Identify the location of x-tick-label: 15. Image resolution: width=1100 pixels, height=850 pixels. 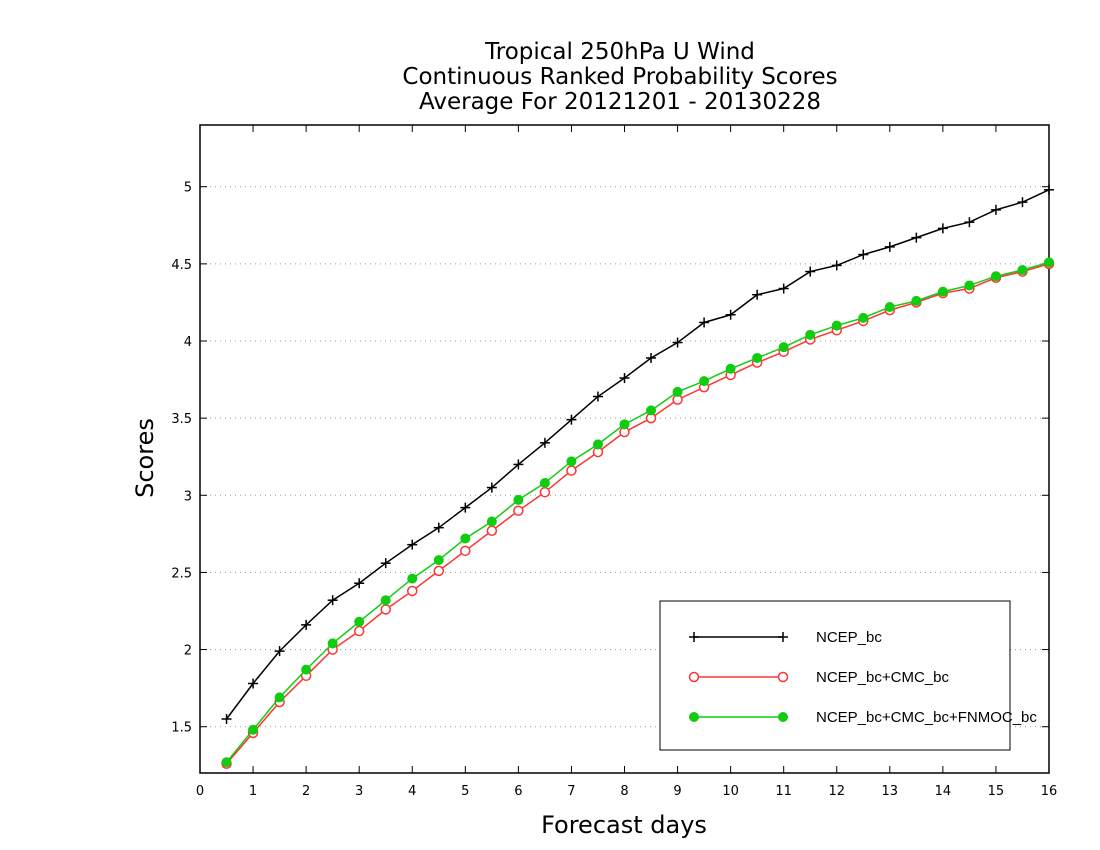
(996, 791).